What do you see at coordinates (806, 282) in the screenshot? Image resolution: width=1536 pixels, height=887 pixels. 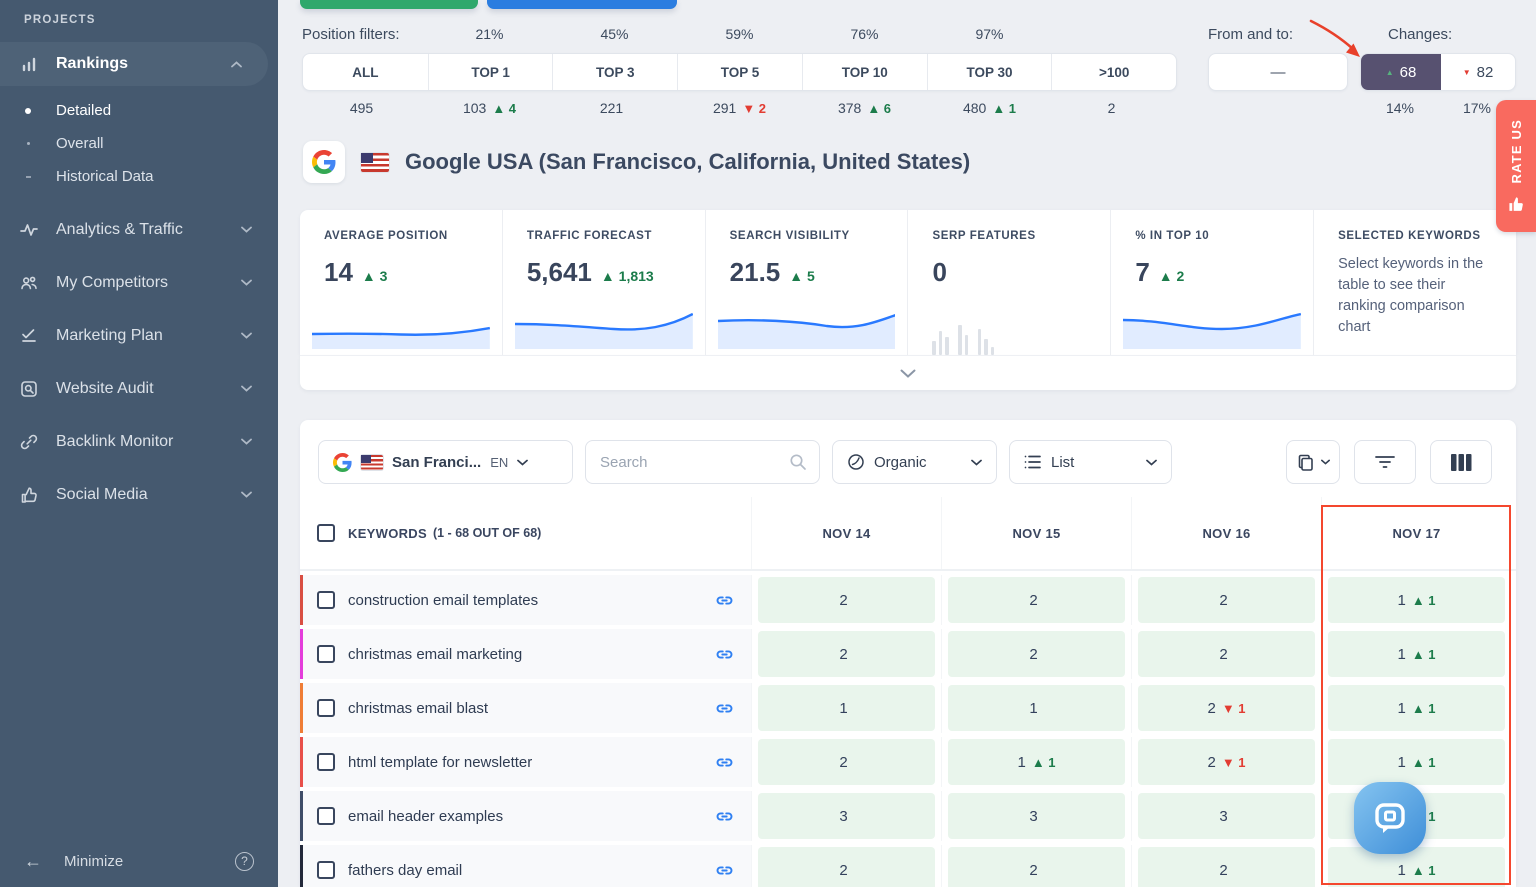 I see `metric-card-search-visibility: SEARCH VISIBILITY 21.5 ▲ 5` at bounding box center [806, 282].